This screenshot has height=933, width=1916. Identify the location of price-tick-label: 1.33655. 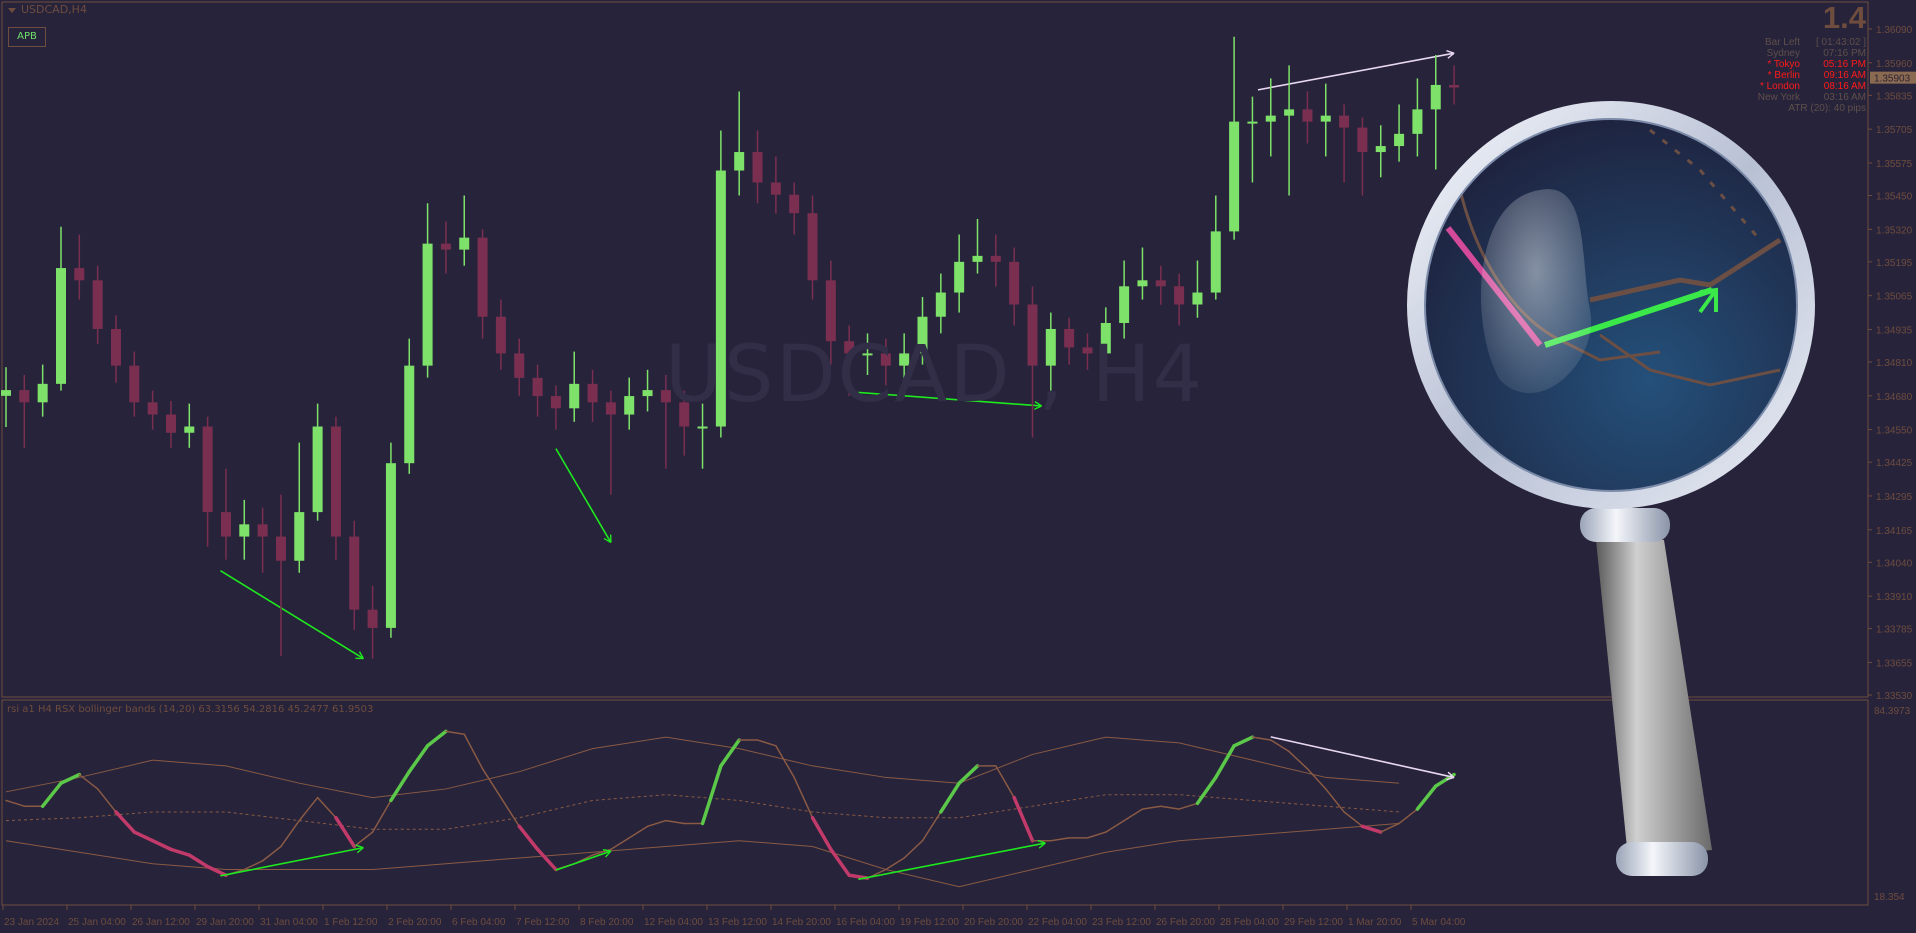
(1894, 663).